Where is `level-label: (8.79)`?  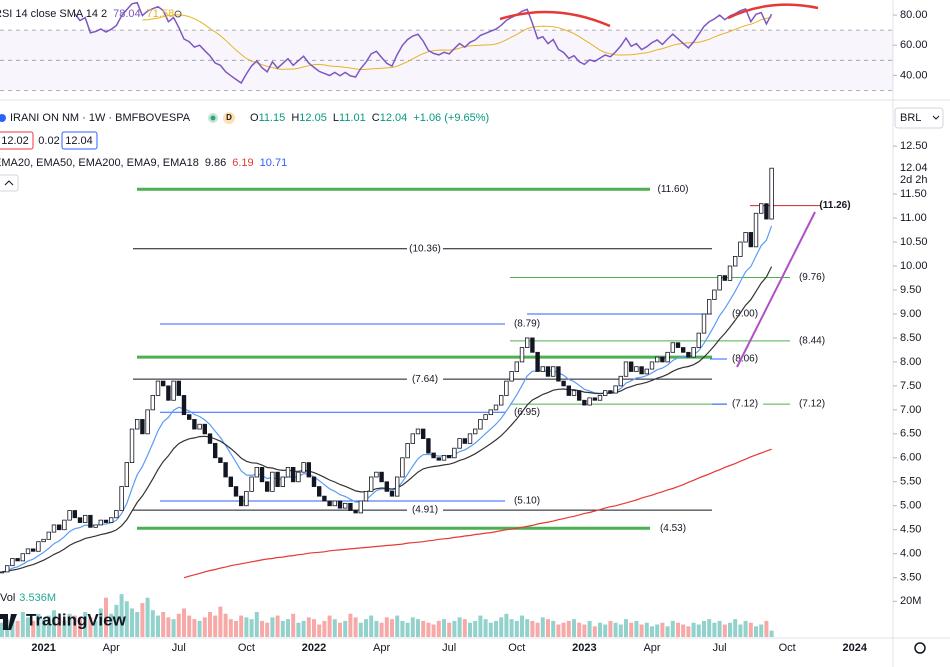 level-label: (8.79) is located at coordinates (527, 324).